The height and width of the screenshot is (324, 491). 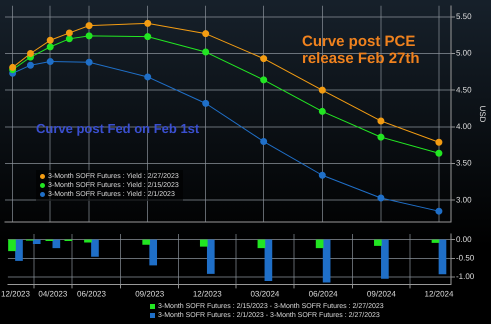 I want to click on y-tick-label: 3.50, so click(x=464, y=163).